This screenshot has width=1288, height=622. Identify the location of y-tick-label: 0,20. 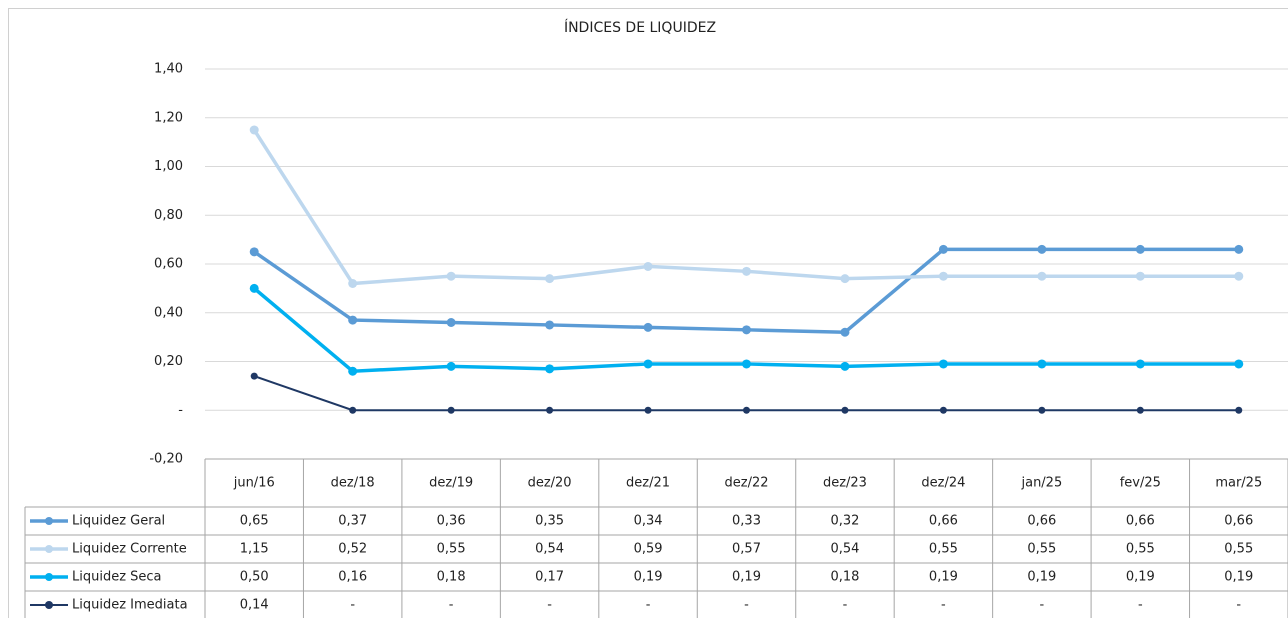
(168, 361).